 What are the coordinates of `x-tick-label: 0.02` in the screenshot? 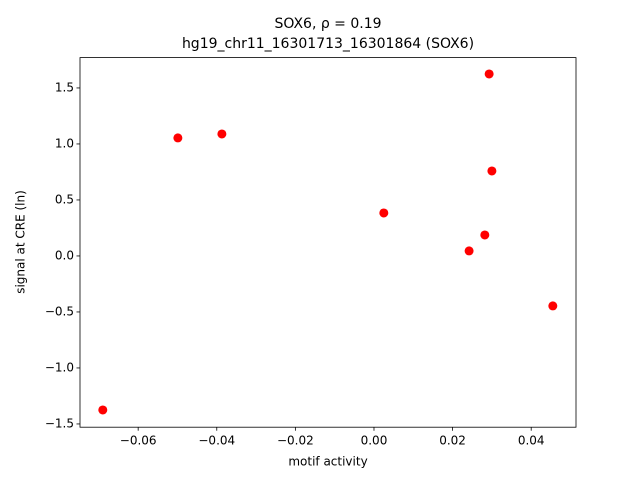 It's located at (452, 441).